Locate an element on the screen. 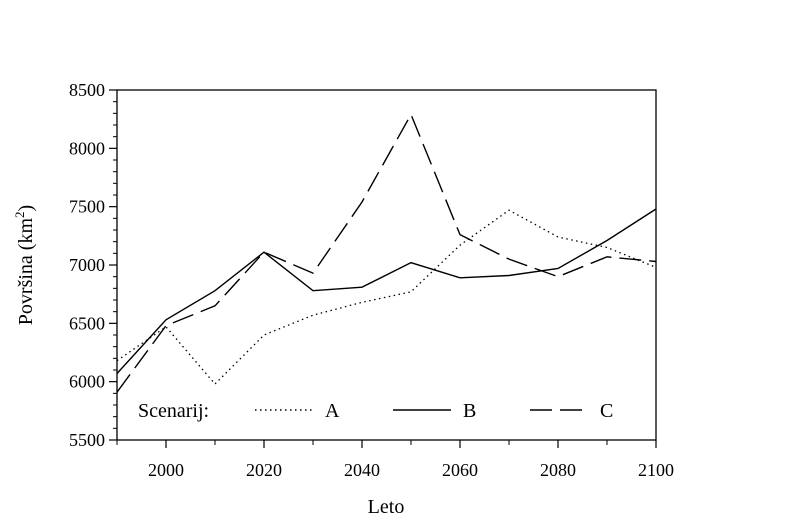 This screenshot has height=525, width=800. x-tick-label: 2040 is located at coordinates (362, 470).